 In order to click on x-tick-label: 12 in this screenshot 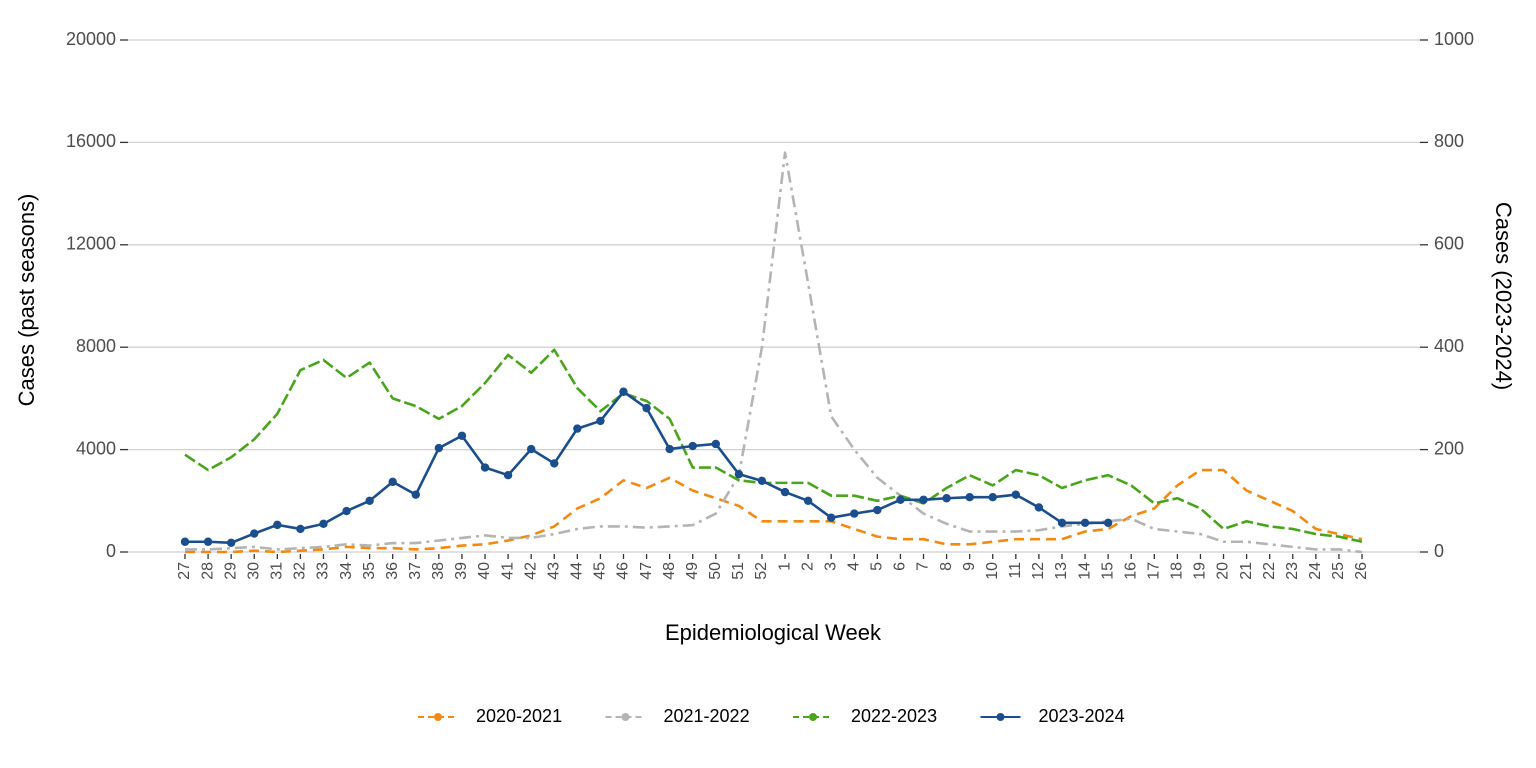, I will do `click(1038, 571)`.